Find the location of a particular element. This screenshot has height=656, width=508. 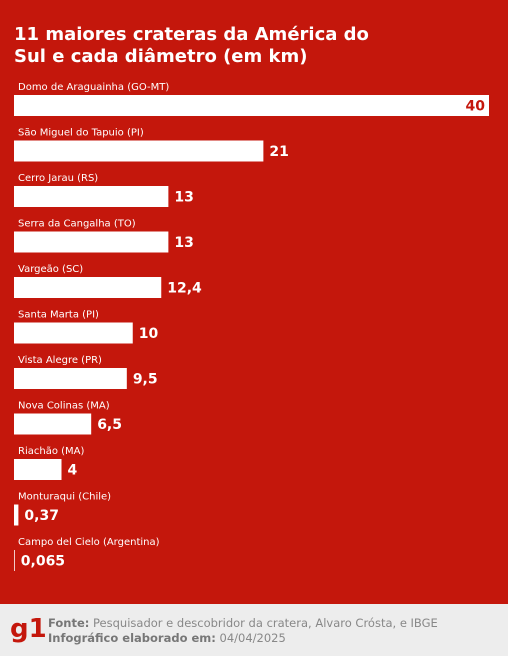

value-label: 40 is located at coordinates (476, 107).